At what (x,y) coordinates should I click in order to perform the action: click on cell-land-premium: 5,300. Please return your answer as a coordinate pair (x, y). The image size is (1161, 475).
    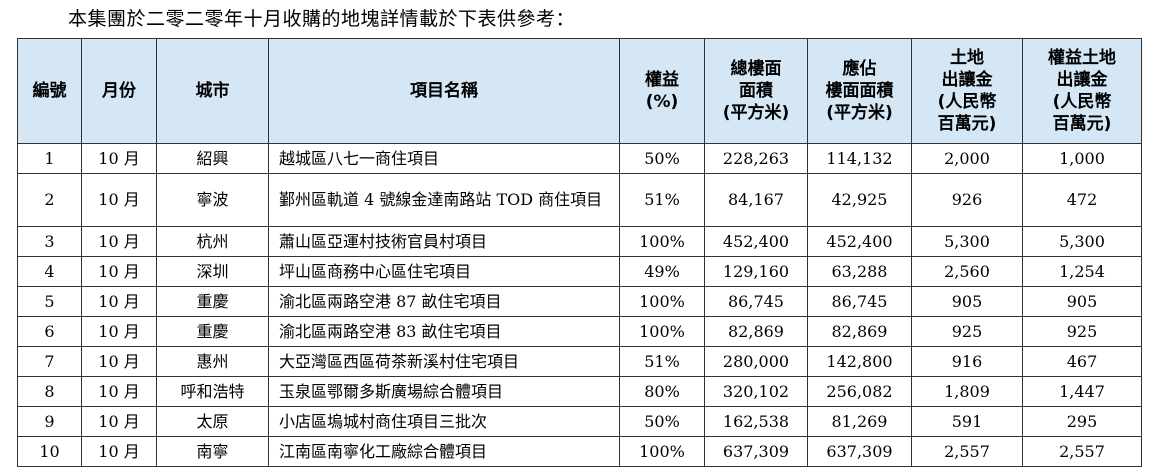
    Looking at the image, I should click on (967, 241).